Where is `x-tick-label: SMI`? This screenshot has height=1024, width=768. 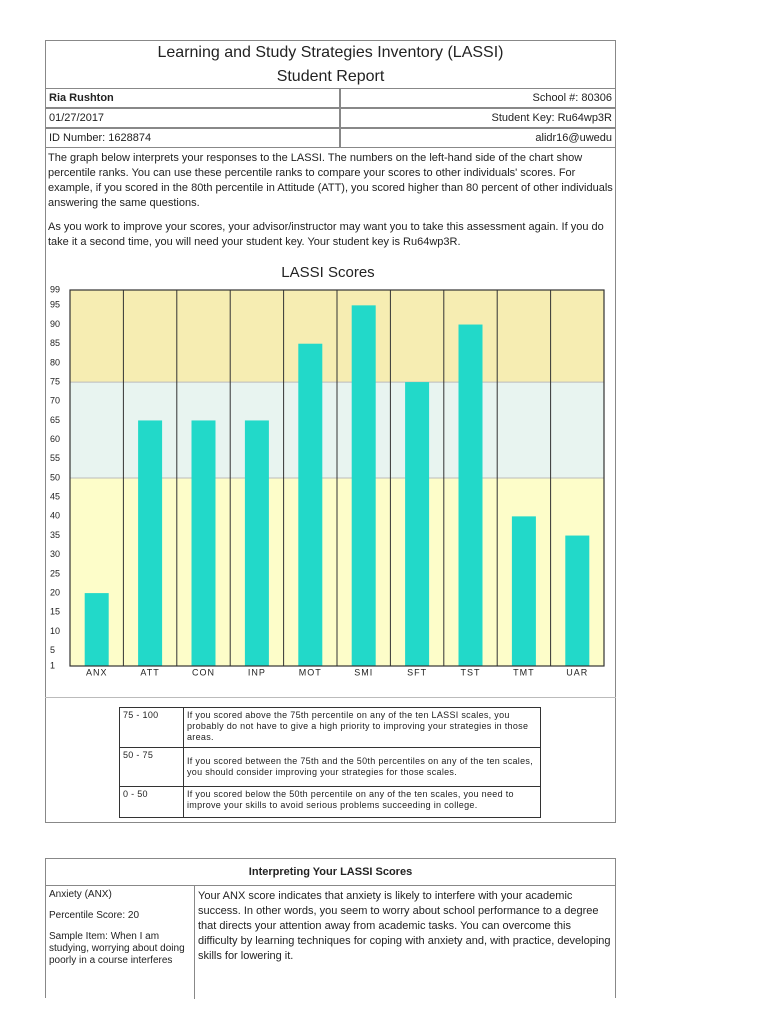
x-tick-label: SMI is located at coordinates (363, 672).